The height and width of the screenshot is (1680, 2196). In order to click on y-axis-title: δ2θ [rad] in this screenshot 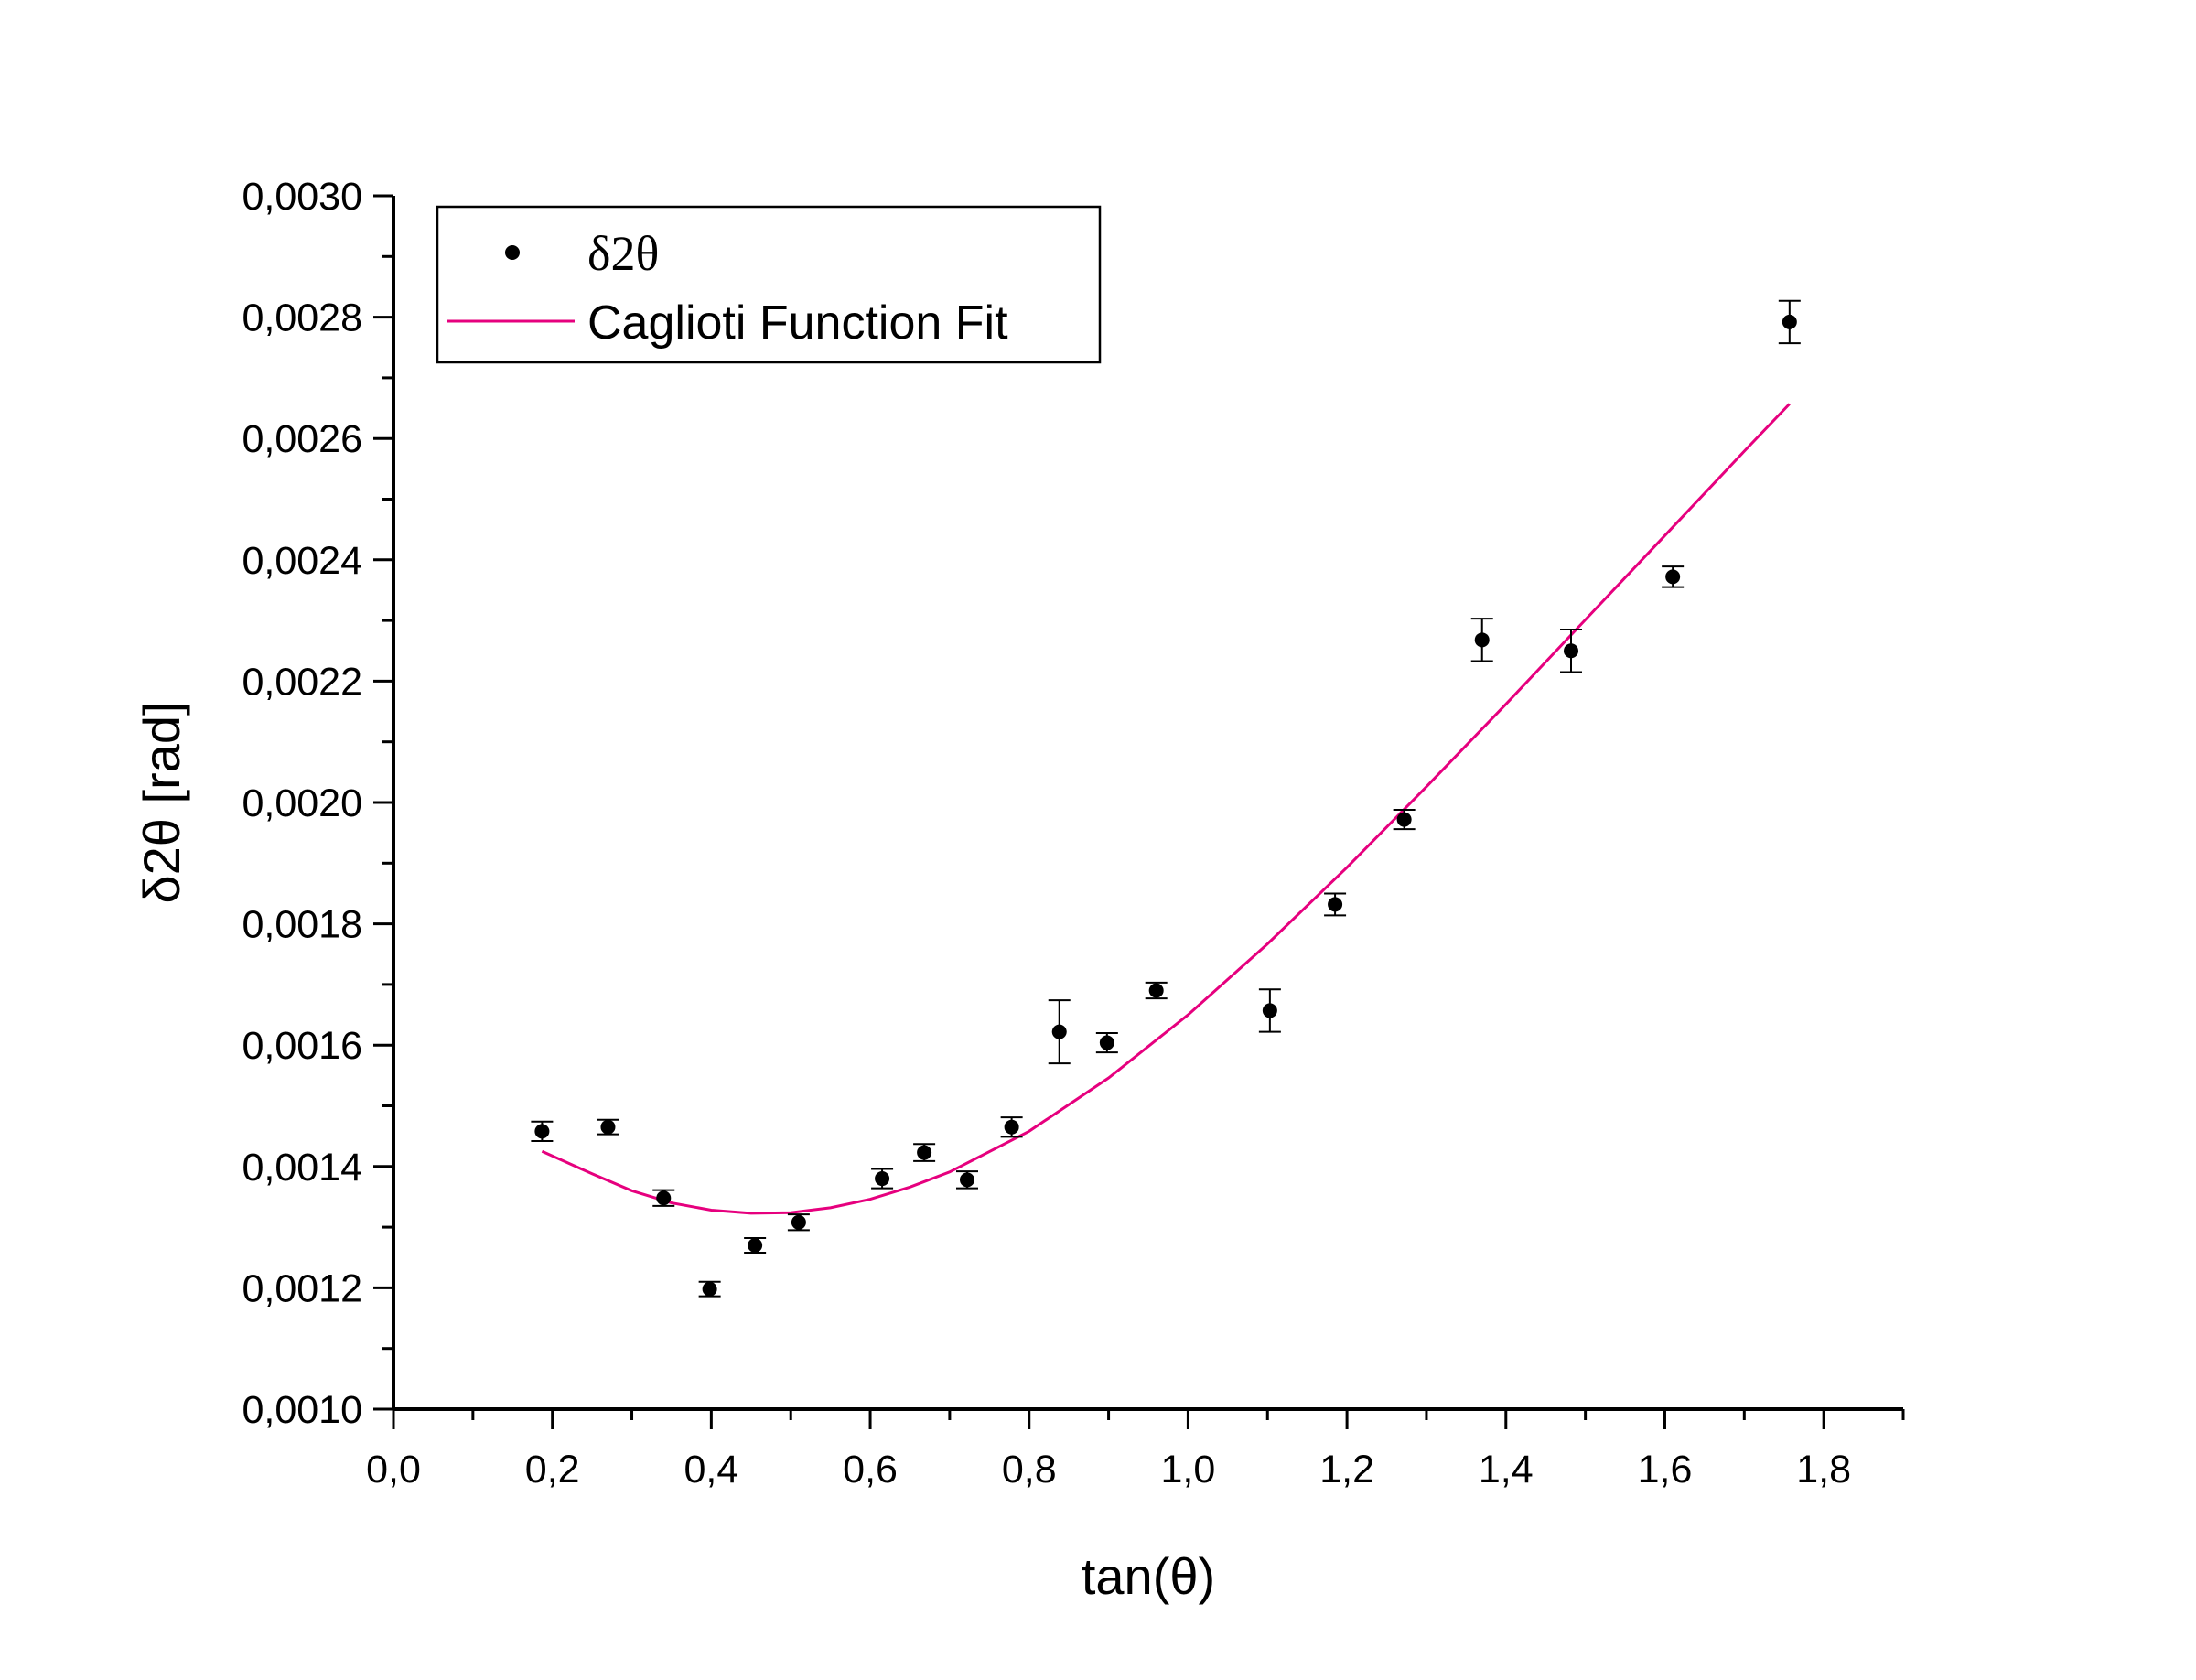, I will do `click(162, 802)`.